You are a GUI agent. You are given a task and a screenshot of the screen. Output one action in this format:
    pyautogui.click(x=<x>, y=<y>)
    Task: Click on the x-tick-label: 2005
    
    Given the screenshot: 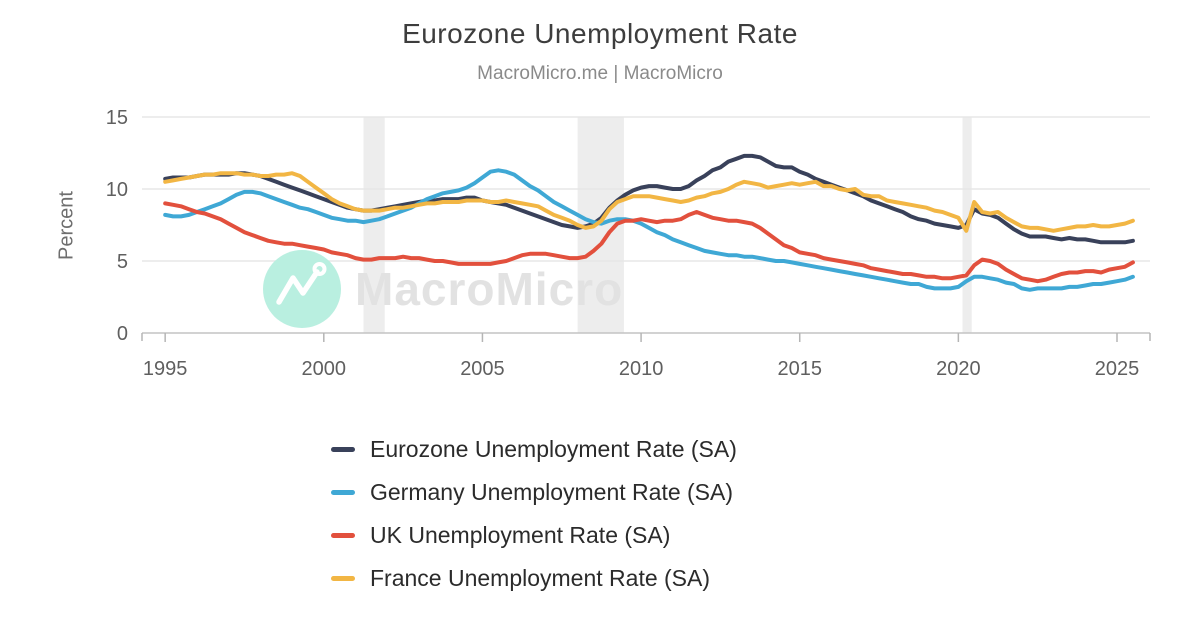 What is the action you would take?
    pyautogui.click(x=482, y=369)
    